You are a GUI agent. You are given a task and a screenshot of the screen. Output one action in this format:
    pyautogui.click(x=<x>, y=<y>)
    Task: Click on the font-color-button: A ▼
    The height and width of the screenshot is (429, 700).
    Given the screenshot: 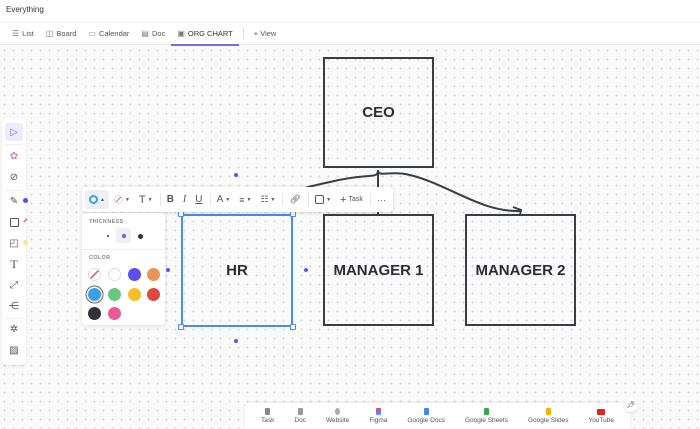 What is the action you would take?
    pyautogui.click(x=223, y=199)
    